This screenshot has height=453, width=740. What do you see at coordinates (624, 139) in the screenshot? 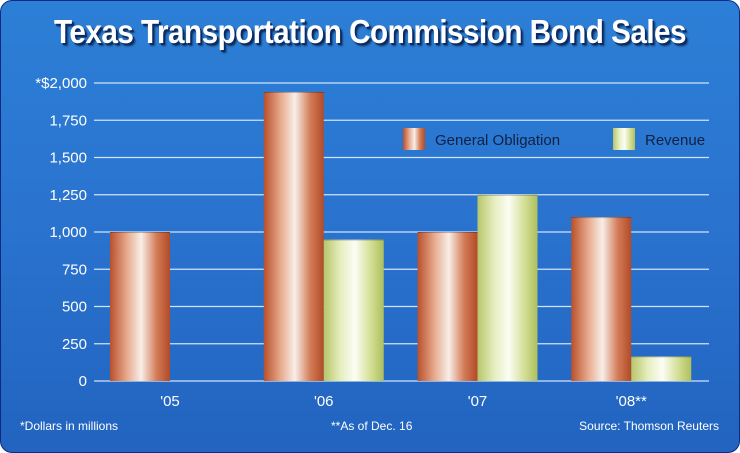
I see `legend-swatch-revenue` at bounding box center [624, 139].